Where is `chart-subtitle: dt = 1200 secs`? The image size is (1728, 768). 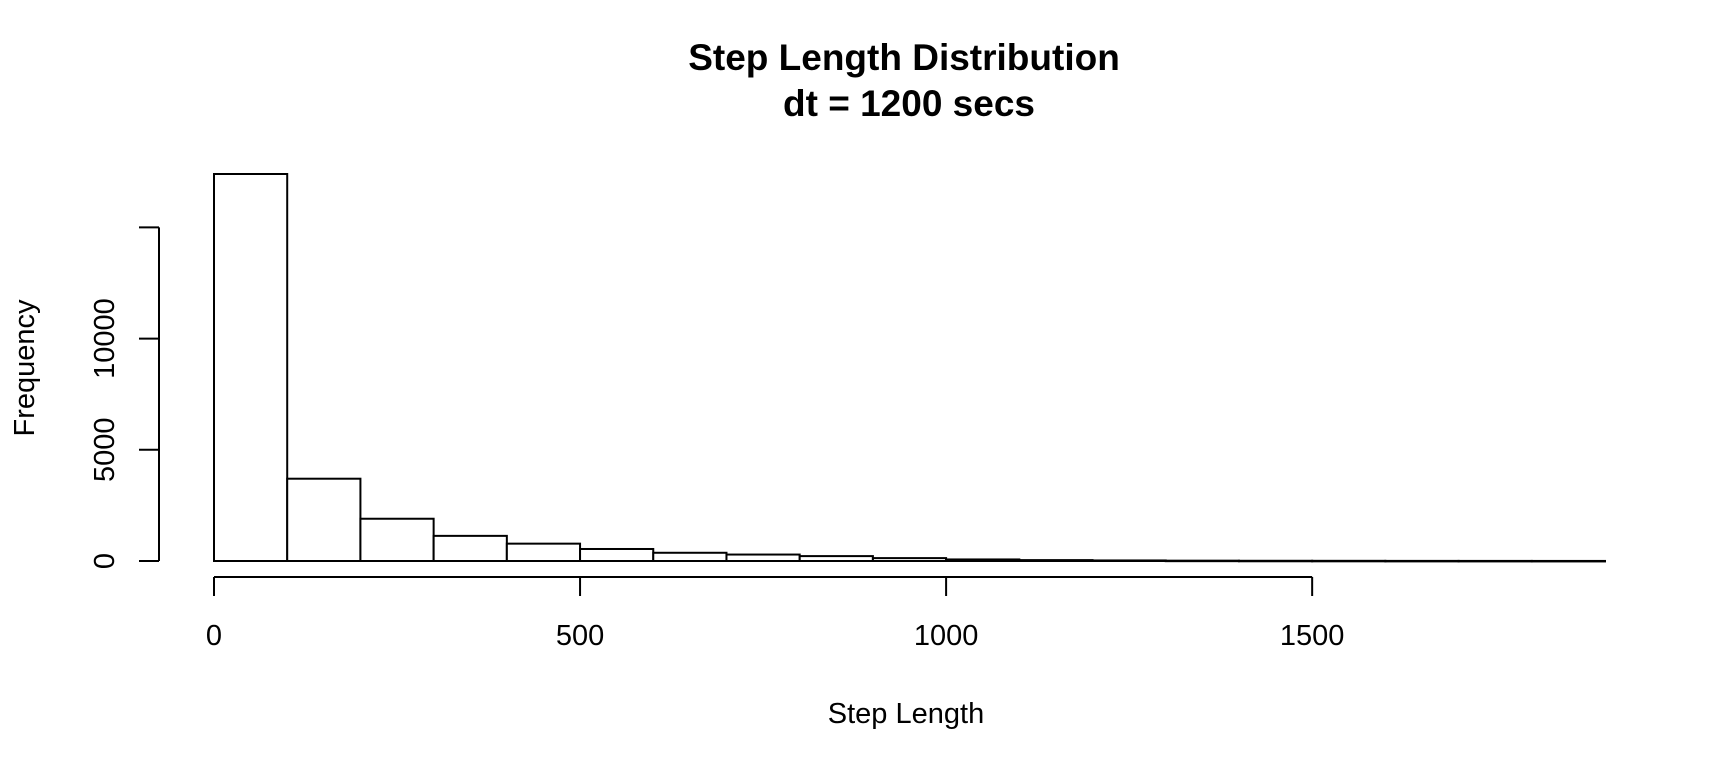 chart-subtitle: dt = 1200 secs is located at coordinates (909, 103).